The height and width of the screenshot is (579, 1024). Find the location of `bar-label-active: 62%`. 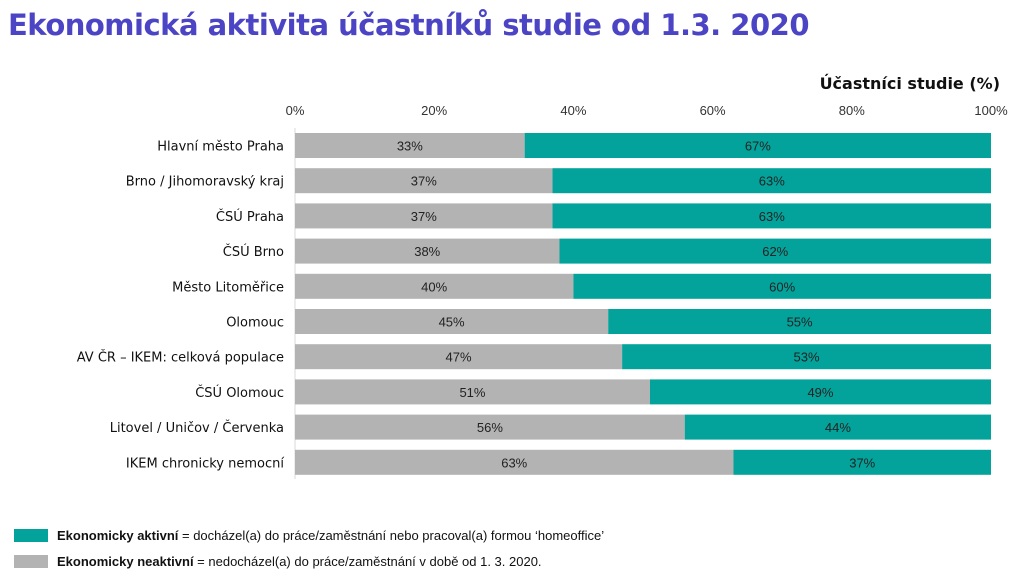

bar-label-active: 62% is located at coordinates (775, 251).